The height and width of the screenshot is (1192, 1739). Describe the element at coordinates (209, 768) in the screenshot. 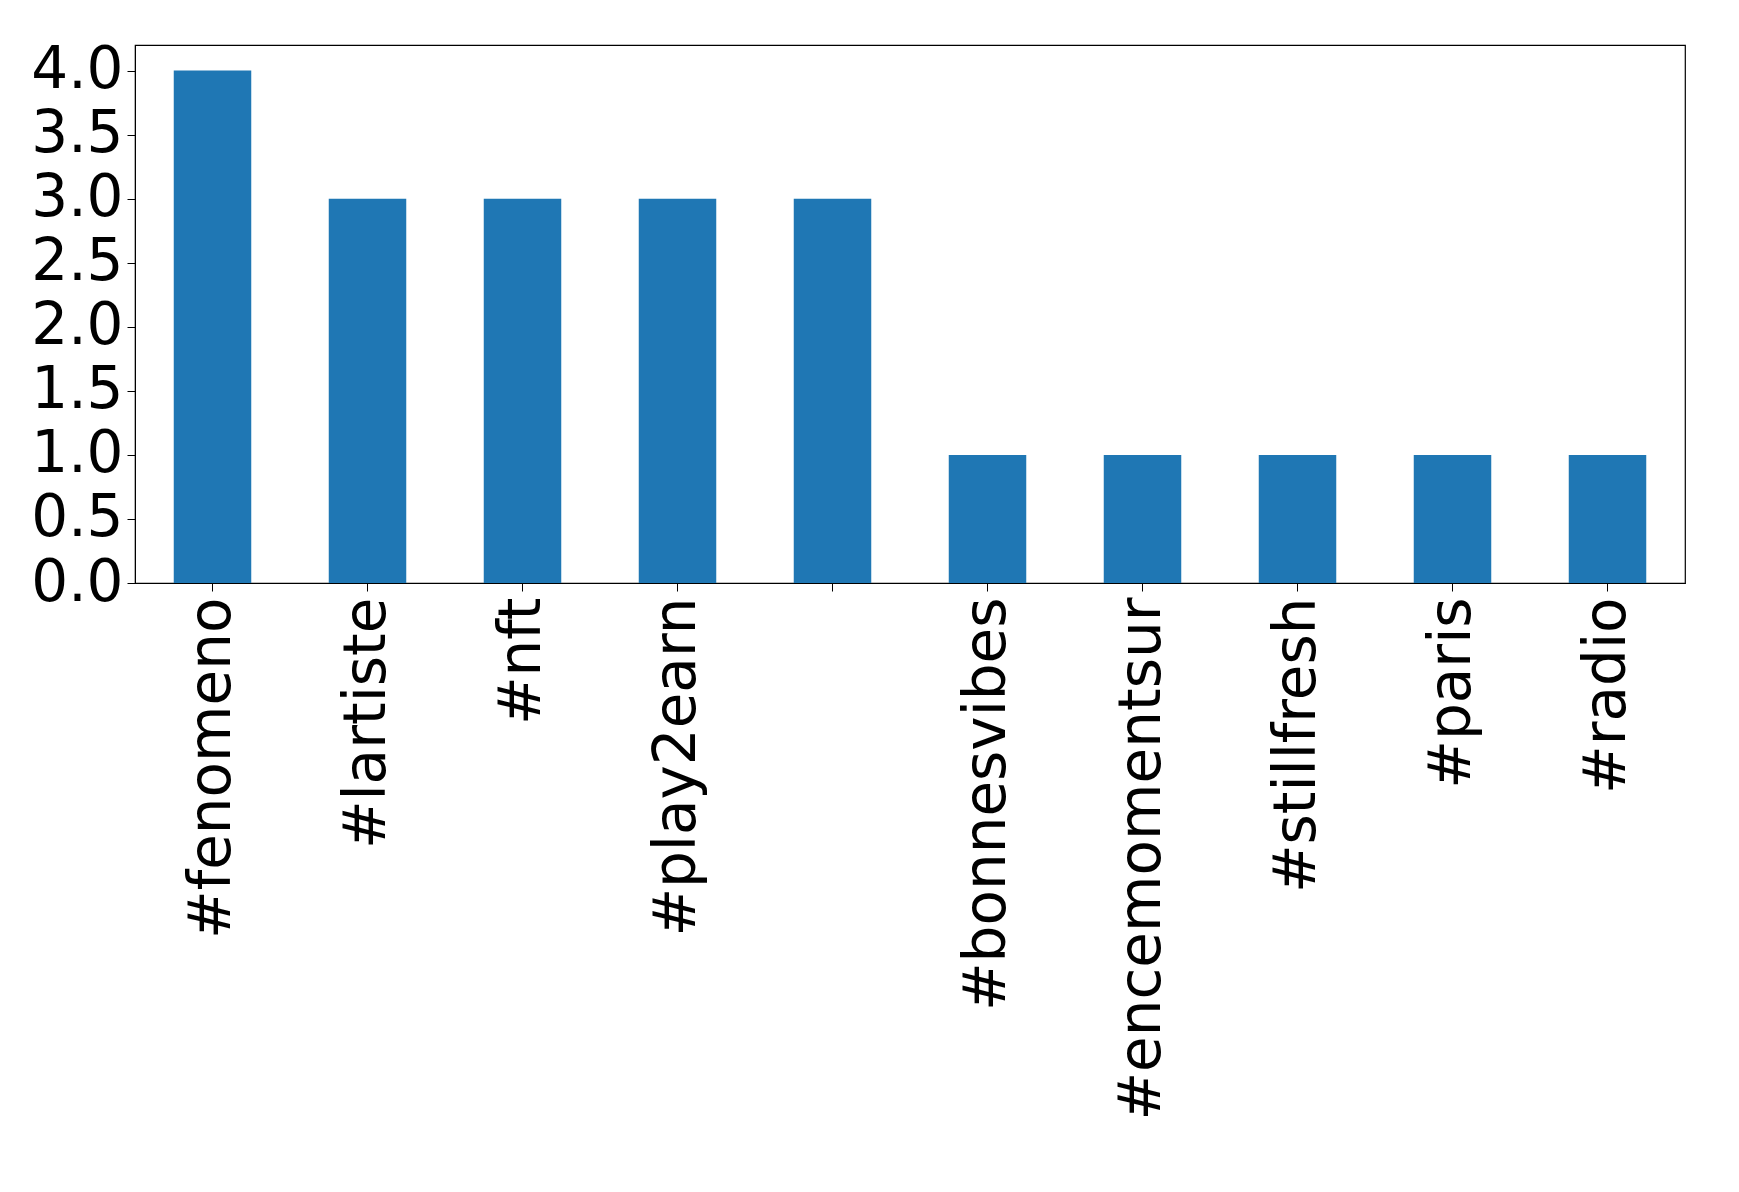

I see `x-tick-label: #fenomeno` at that location.